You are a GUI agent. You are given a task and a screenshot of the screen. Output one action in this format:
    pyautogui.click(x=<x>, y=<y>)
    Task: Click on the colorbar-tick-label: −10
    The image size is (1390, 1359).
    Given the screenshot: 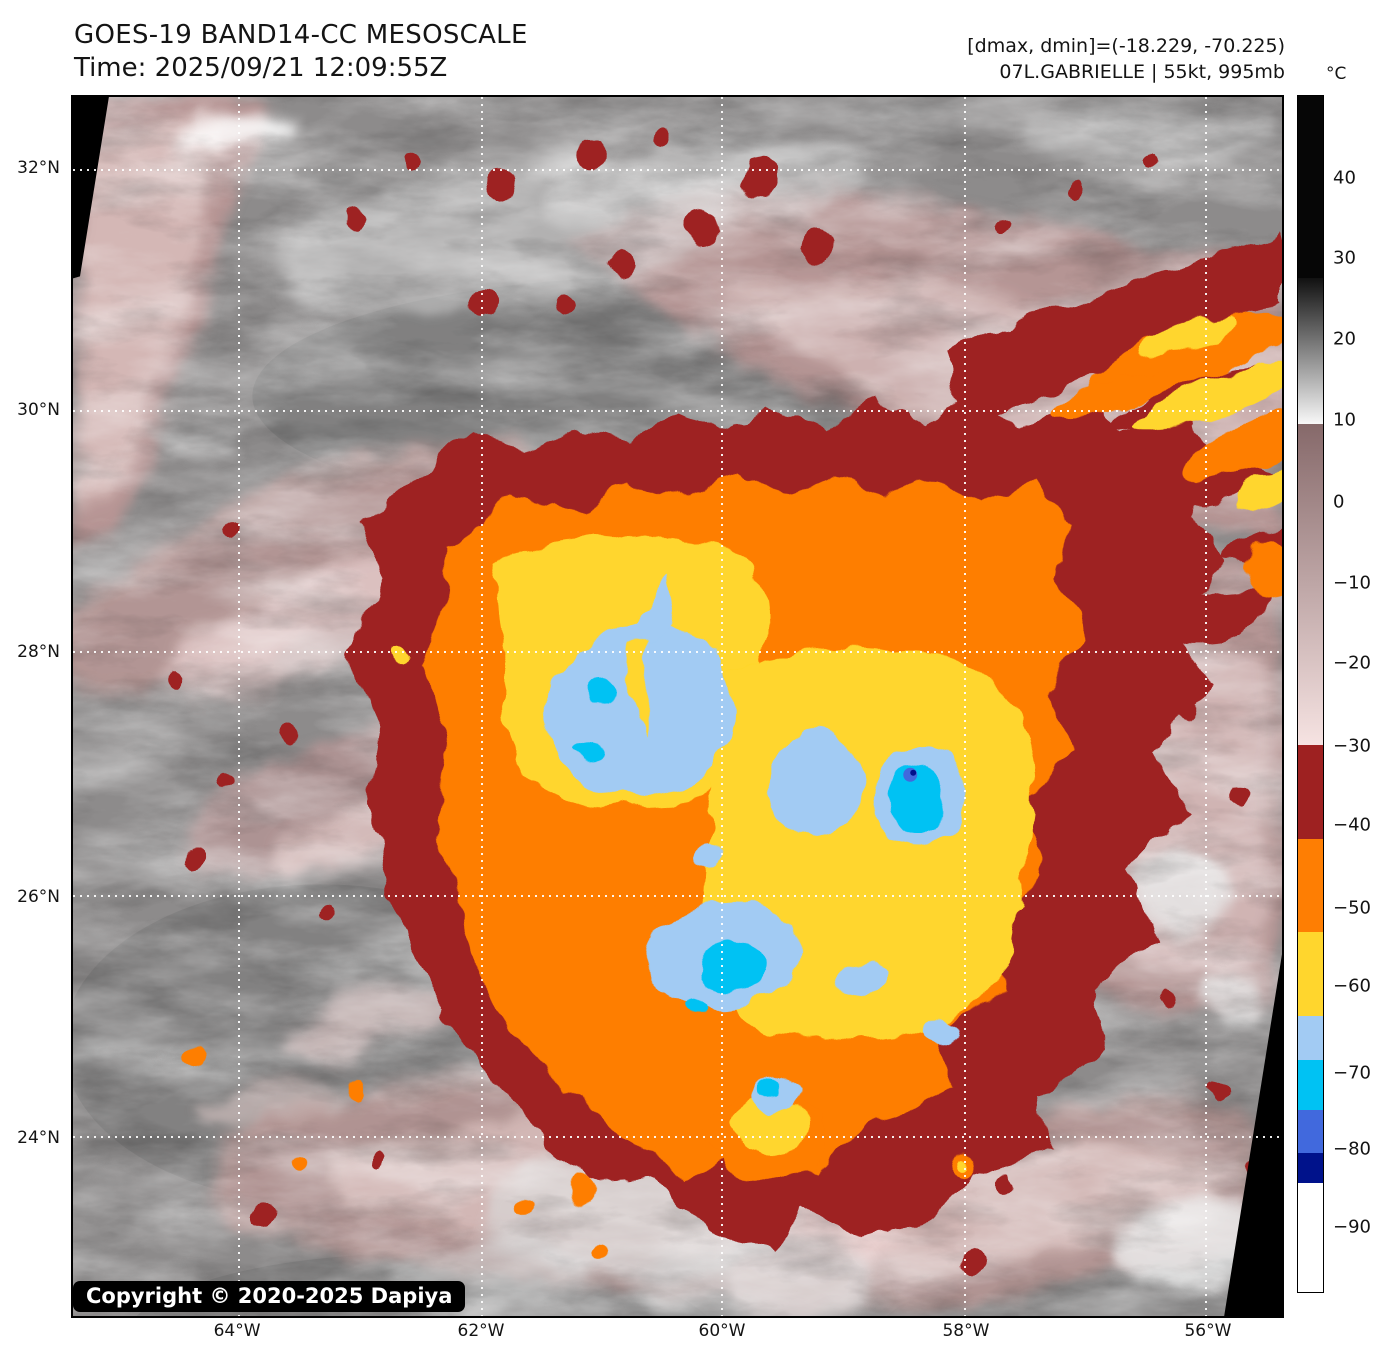 What is the action you would take?
    pyautogui.click(x=1352, y=583)
    